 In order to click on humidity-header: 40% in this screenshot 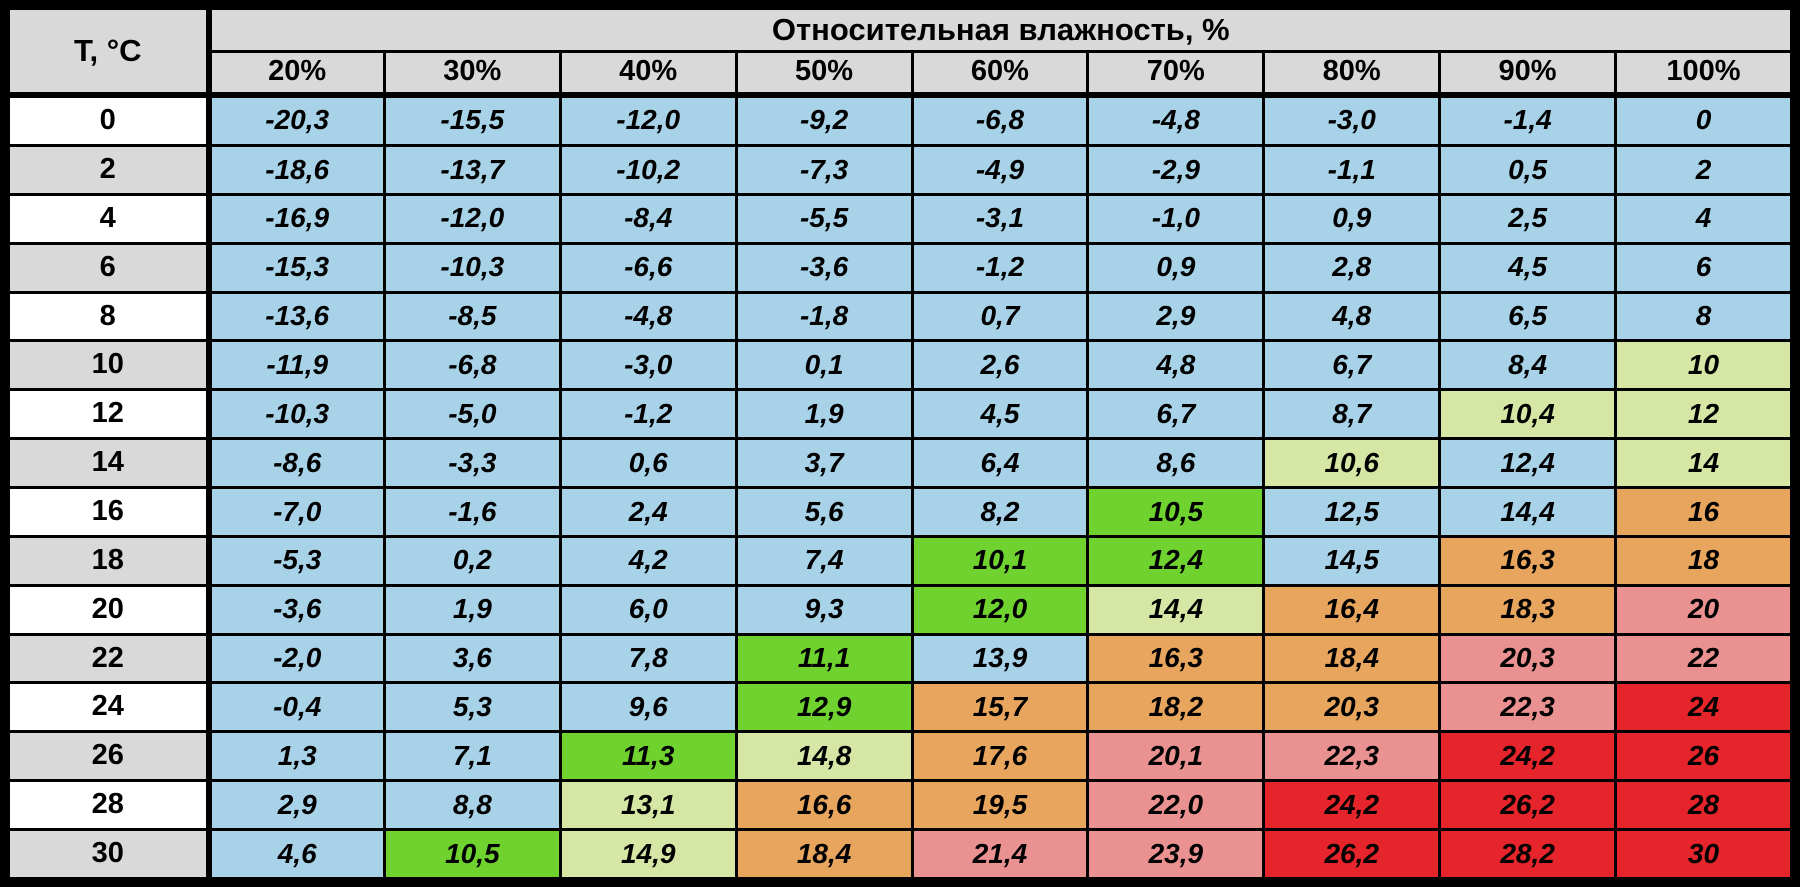, I will do `click(648, 74)`.